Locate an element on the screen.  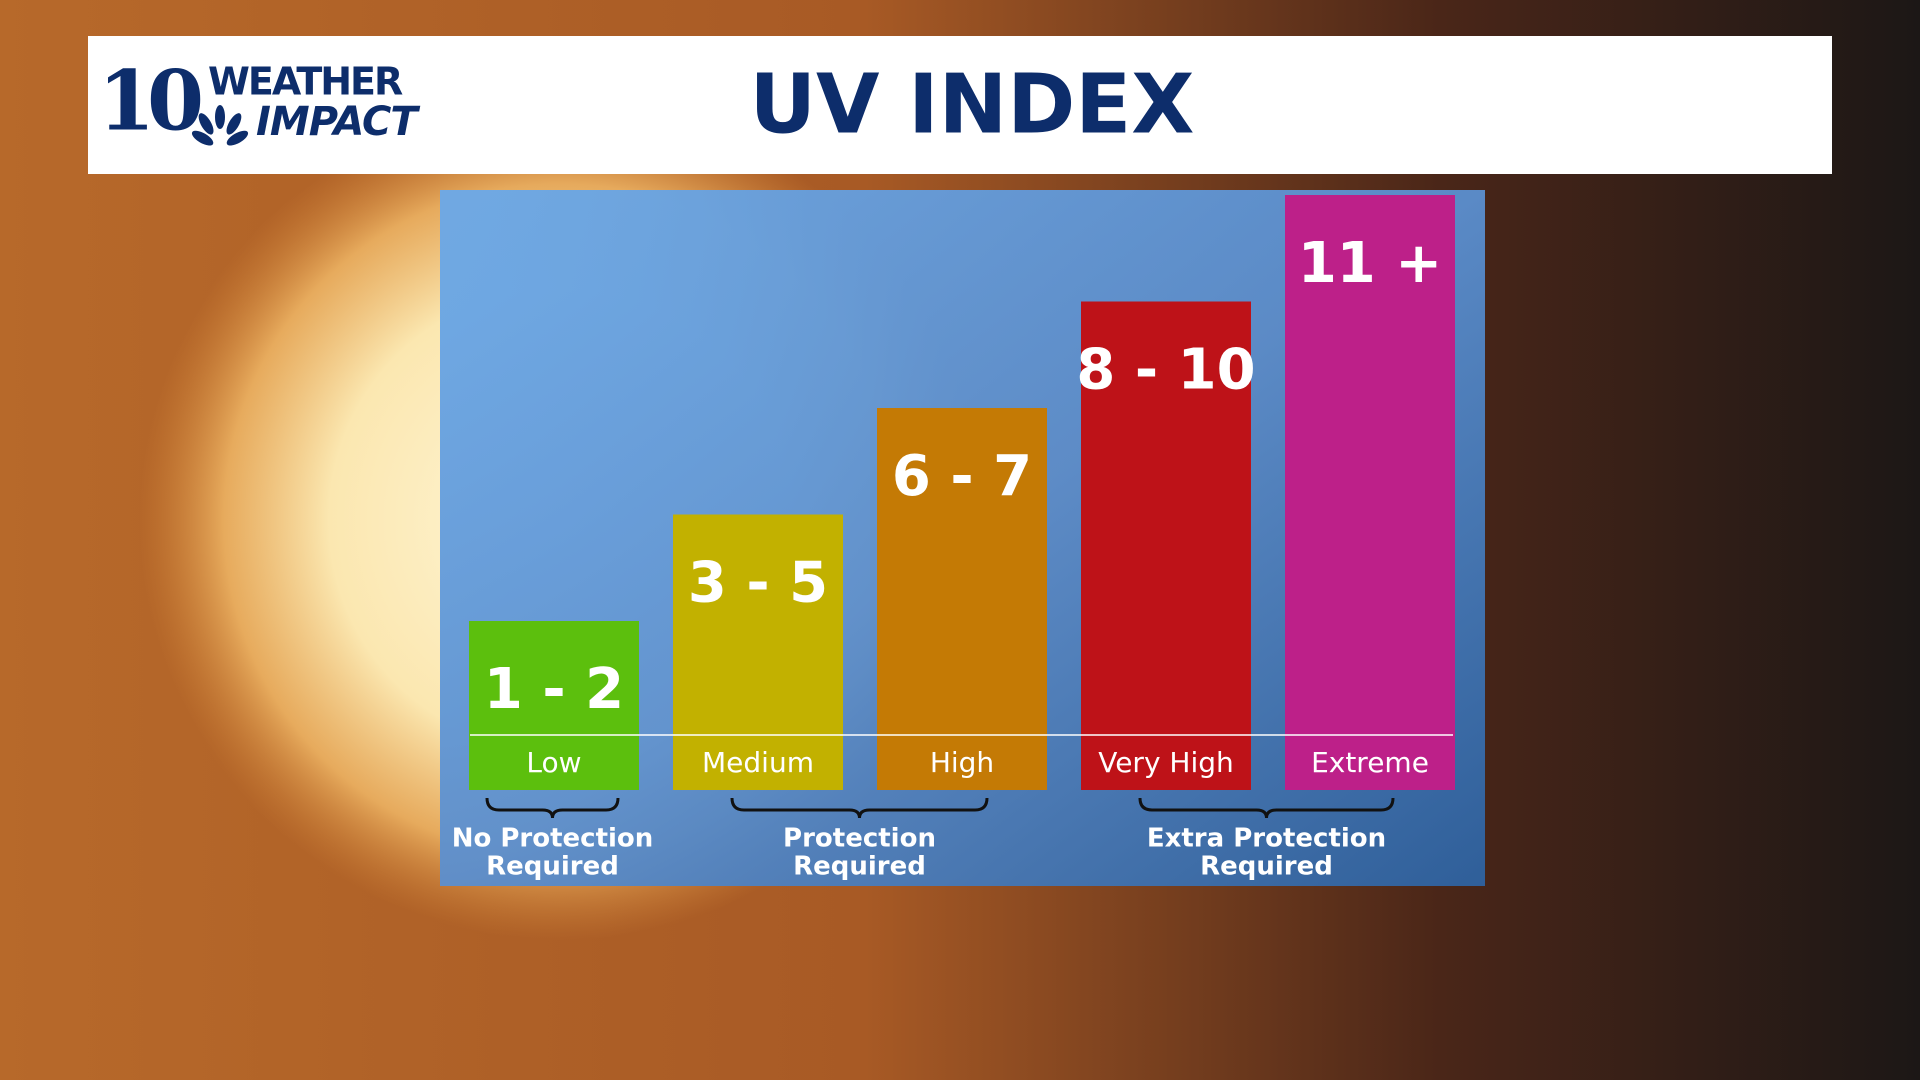
group-label: No Protection is located at coordinates (553, 839).